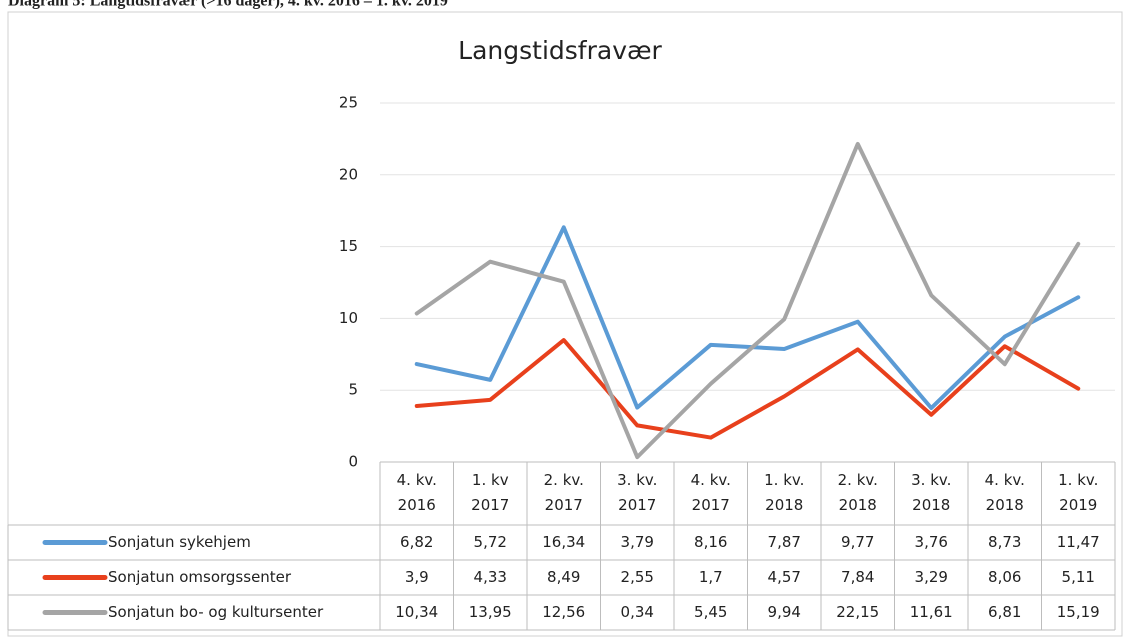 The width and height of the screenshot is (1131, 638). Describe the element at coordinates (1004, 542) in the screenshot. I see `table-value: 8,73` at that location.